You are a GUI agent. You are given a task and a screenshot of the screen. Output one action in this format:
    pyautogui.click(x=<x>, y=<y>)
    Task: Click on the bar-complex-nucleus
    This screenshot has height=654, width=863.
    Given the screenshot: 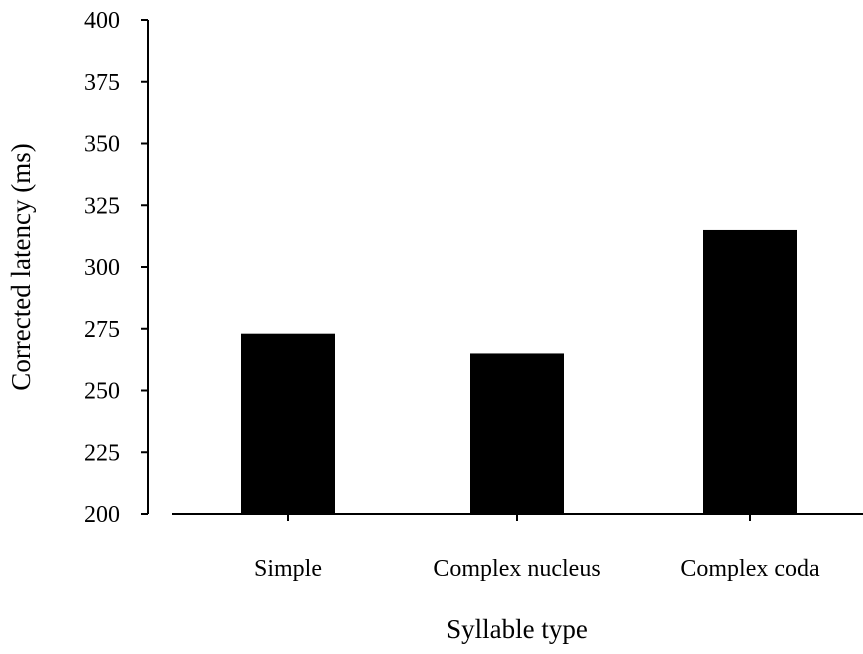 What is the action you would take?
    pyautogui.click(x=517, y=433)
    